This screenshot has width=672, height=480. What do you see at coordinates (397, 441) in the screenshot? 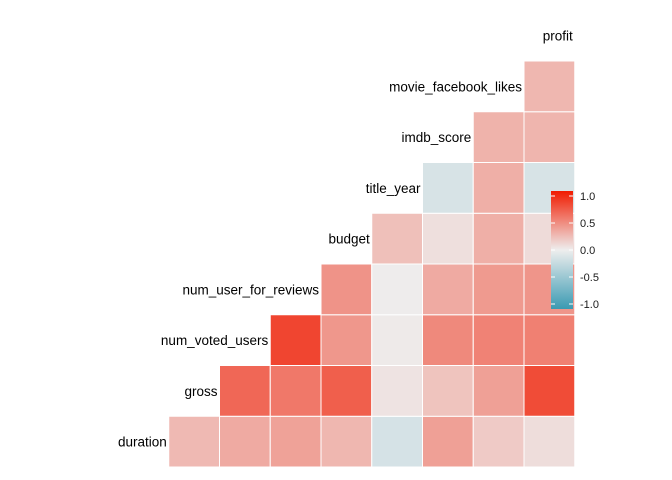
I see `heatmap-cell-title_year-duration` at bounding box center [397, 441].